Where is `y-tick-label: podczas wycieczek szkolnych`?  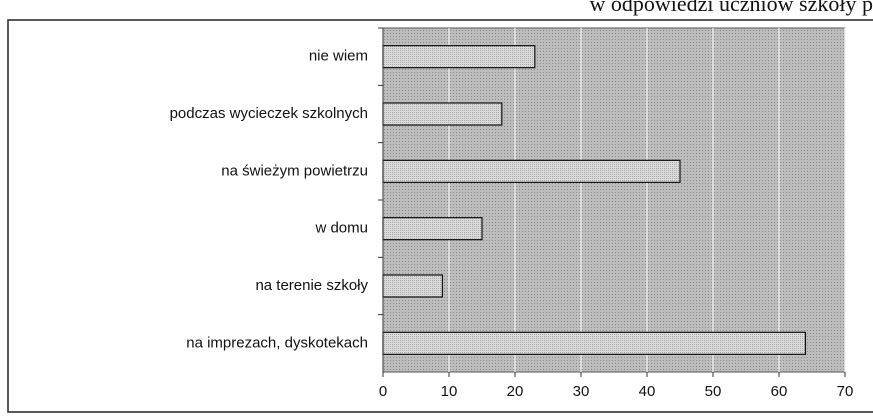
y-tick-label: podczas wycieczek szkolnych is located at coordinates (269, 113).